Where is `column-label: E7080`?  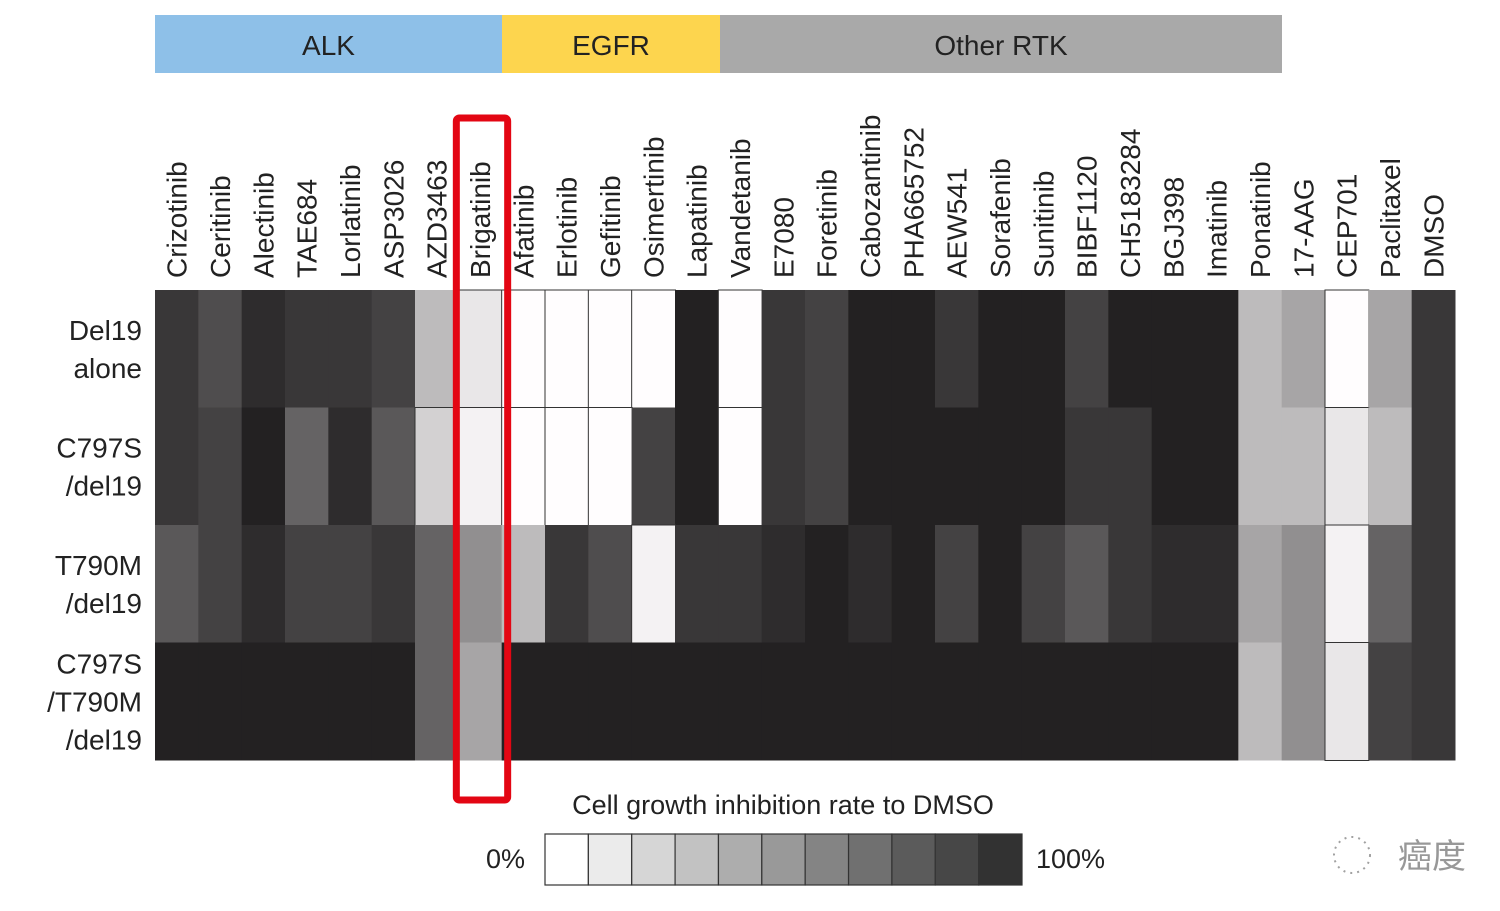
column-label: E7080 is located at coordinates (783, 237).